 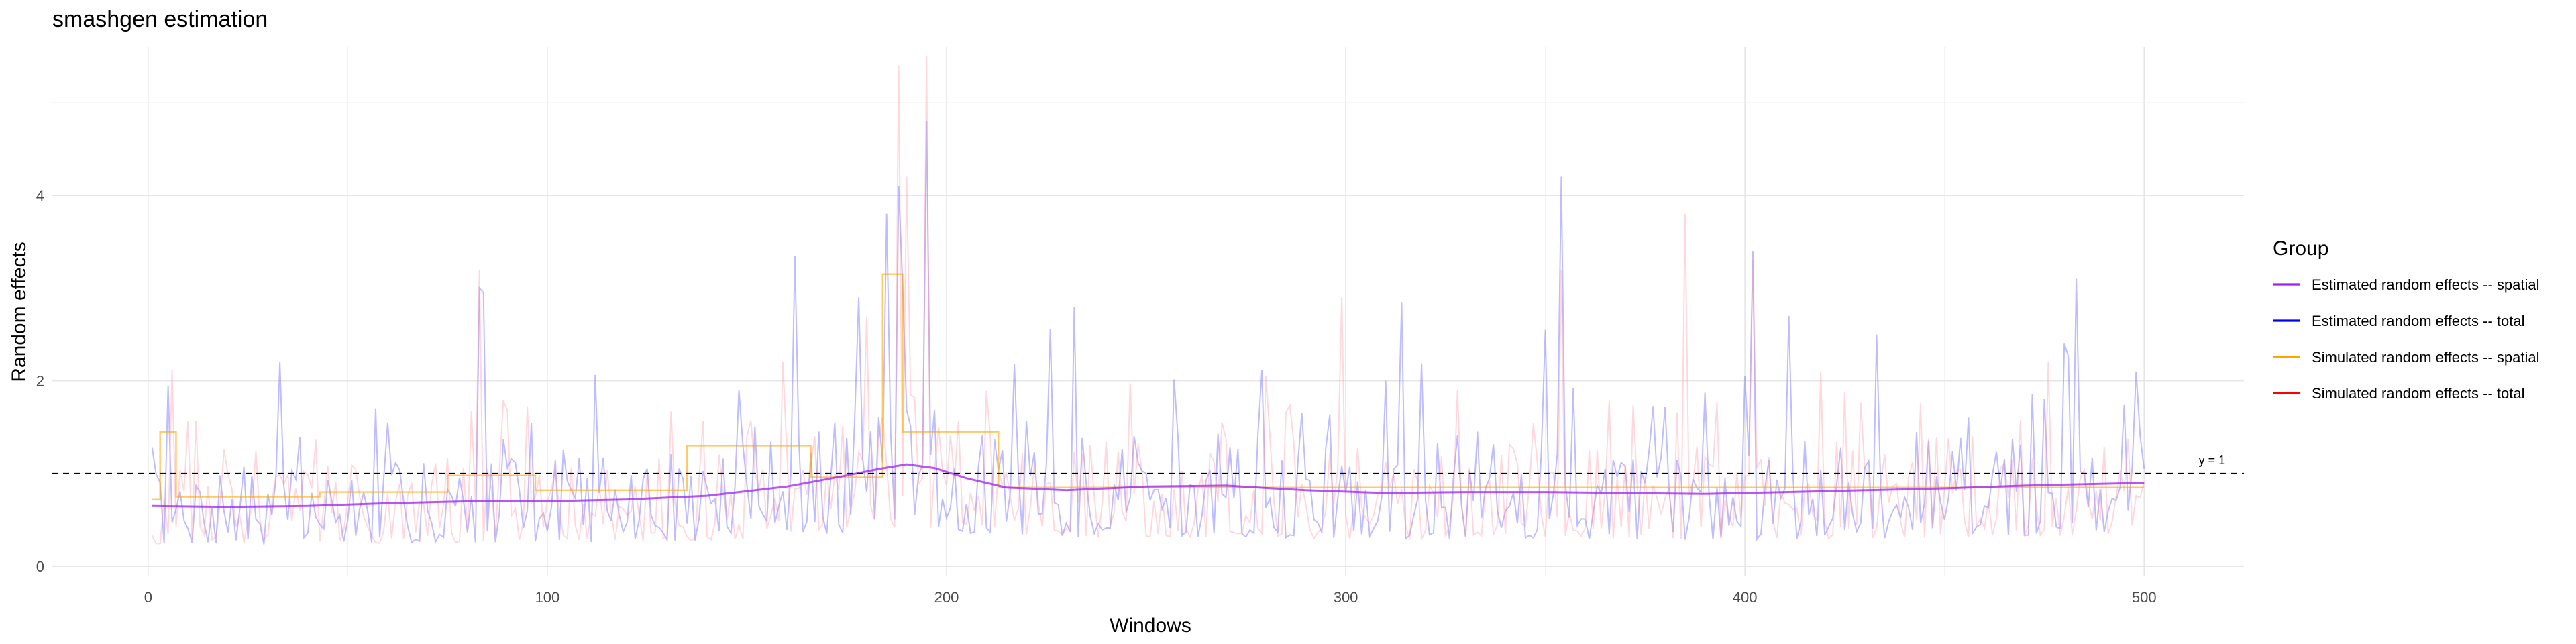 What do you see at coordinates (1745, 597) in the screenshot?
I see `x-tick-label: 400` at bounding box center [1745, 597].